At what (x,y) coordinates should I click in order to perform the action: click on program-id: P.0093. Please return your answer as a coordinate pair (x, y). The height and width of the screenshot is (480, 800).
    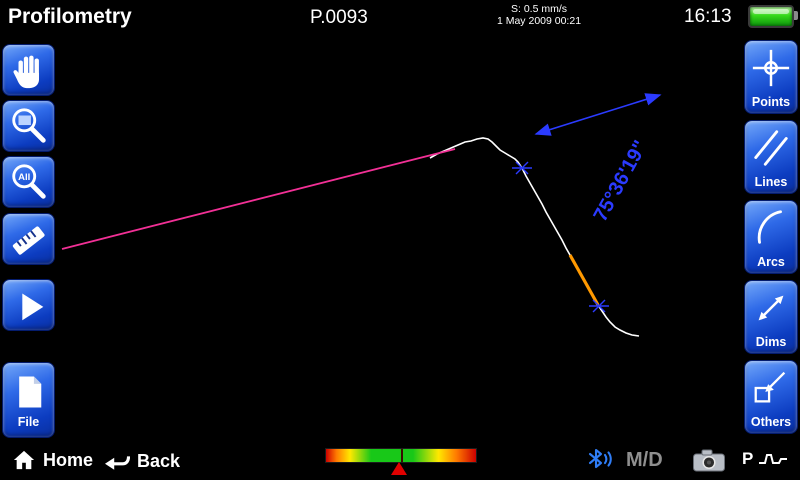
    Looking at the image, I should click on (339, 17).